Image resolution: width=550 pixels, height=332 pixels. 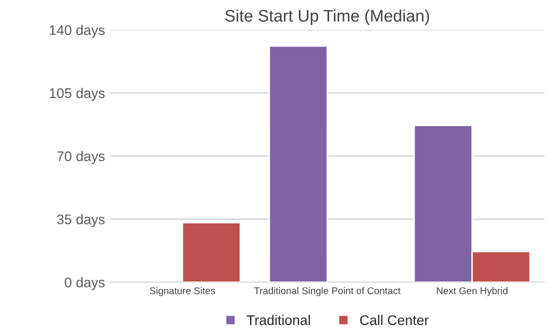 I want to click on legend-label: Call Center, so click(x=394, y=320).